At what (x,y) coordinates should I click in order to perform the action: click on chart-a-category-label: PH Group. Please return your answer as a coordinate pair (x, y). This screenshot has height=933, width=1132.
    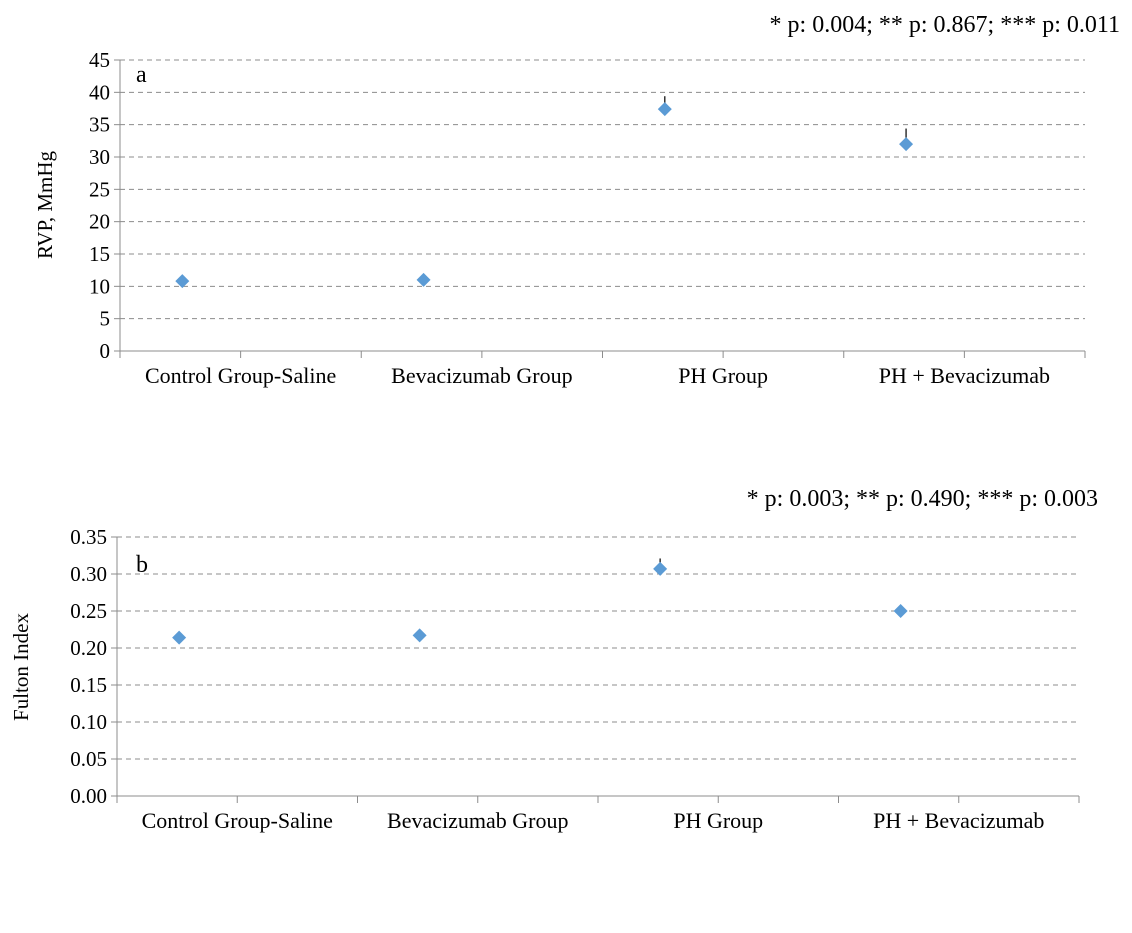
    Looking at the image, I should click on (723, 375).